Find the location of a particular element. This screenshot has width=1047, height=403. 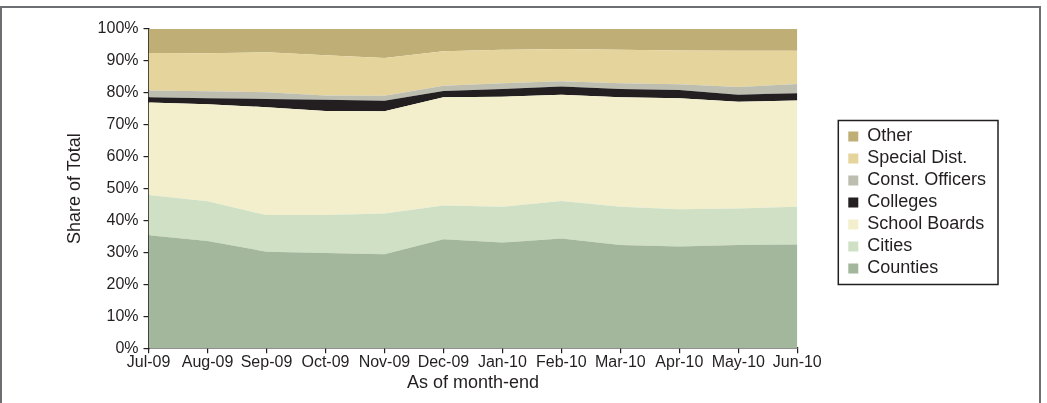

legend-label: Cities is located at coordinates (890, 245).